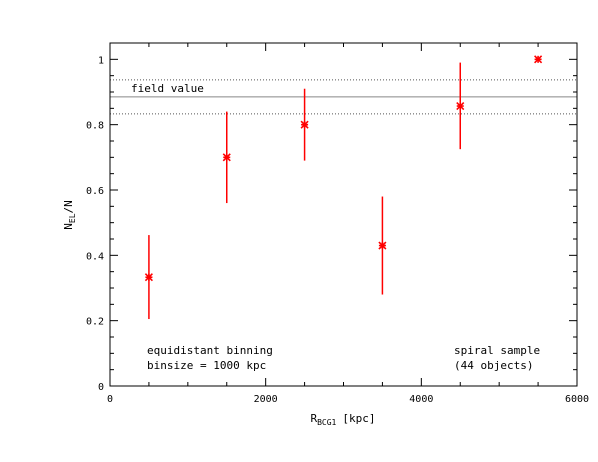  What do you see at coordinates (95, 224) in the screenshot?
I see `y-tick-labels: 0 0.2 0.4 0.6 0.8 1` at bounding box center [95, 224].